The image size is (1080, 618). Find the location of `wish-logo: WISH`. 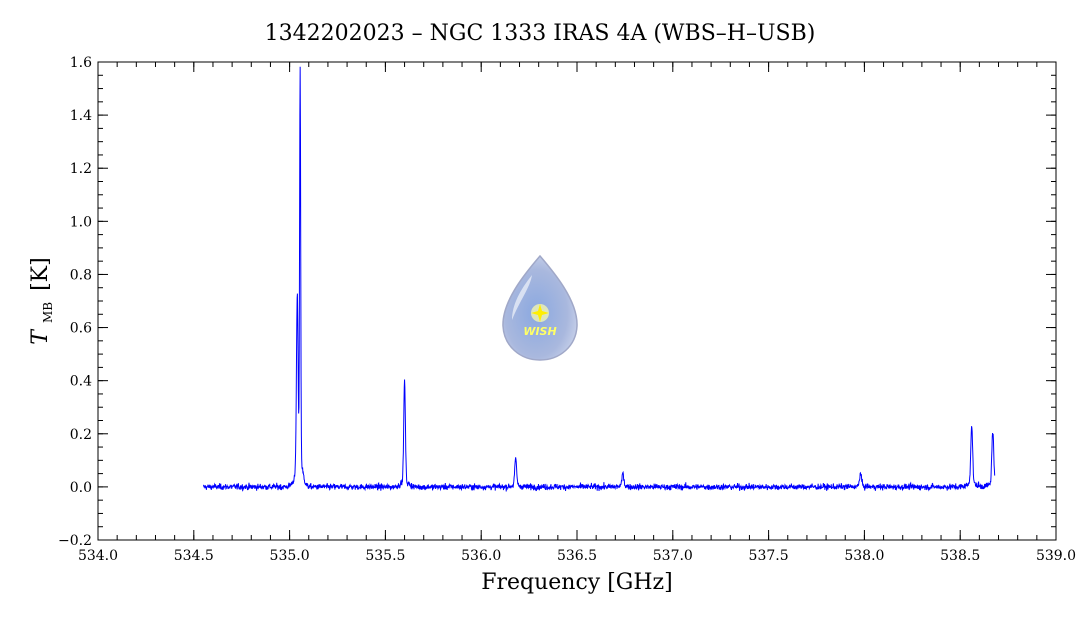

wish-logo: WISH is located at coordinates (540, 307).